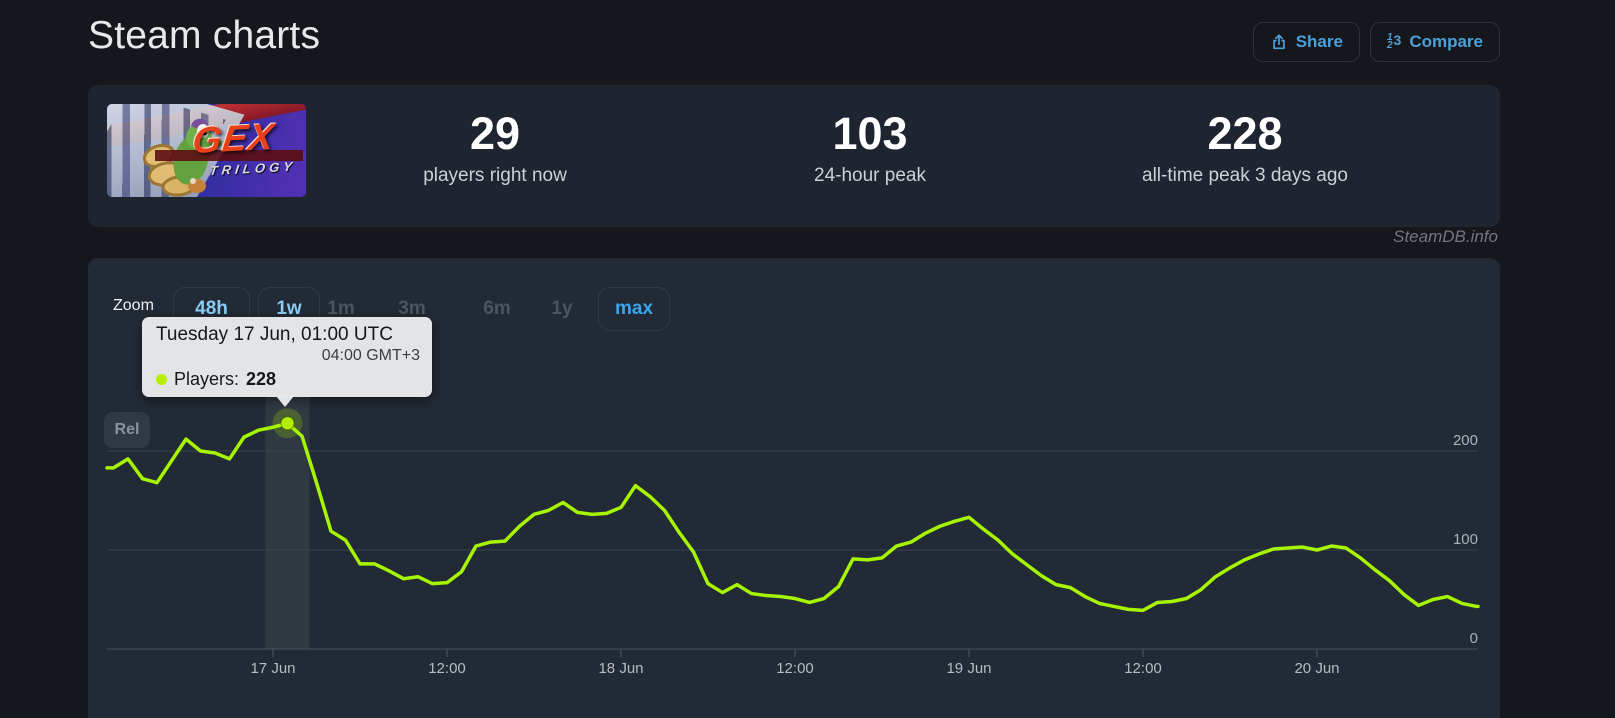 The image size is (1615, 718). What do you see at coordinates (1465, 440) in the screenshot?
I see `svg-text: 200` at bounding box center [1465, 440].